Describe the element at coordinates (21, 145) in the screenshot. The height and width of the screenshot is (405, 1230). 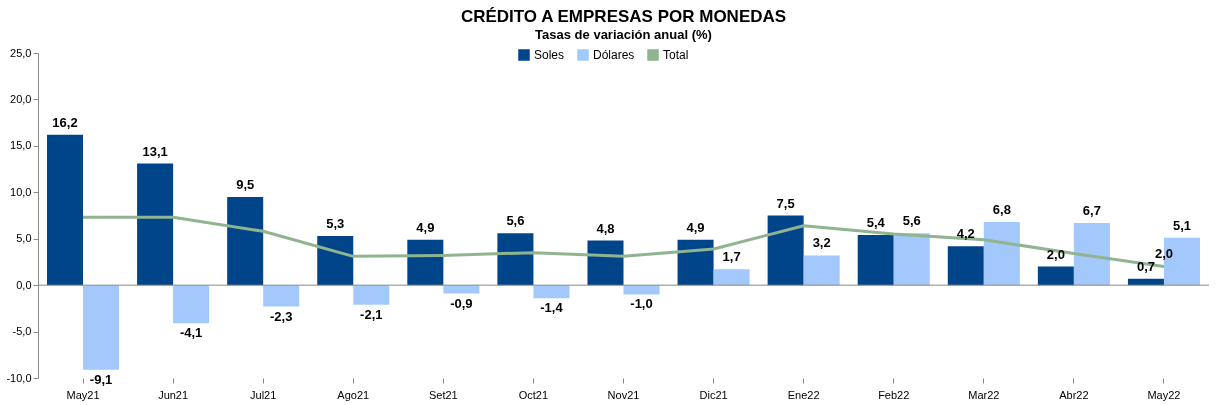
I see `y-tick-label: 15,0` at that location.